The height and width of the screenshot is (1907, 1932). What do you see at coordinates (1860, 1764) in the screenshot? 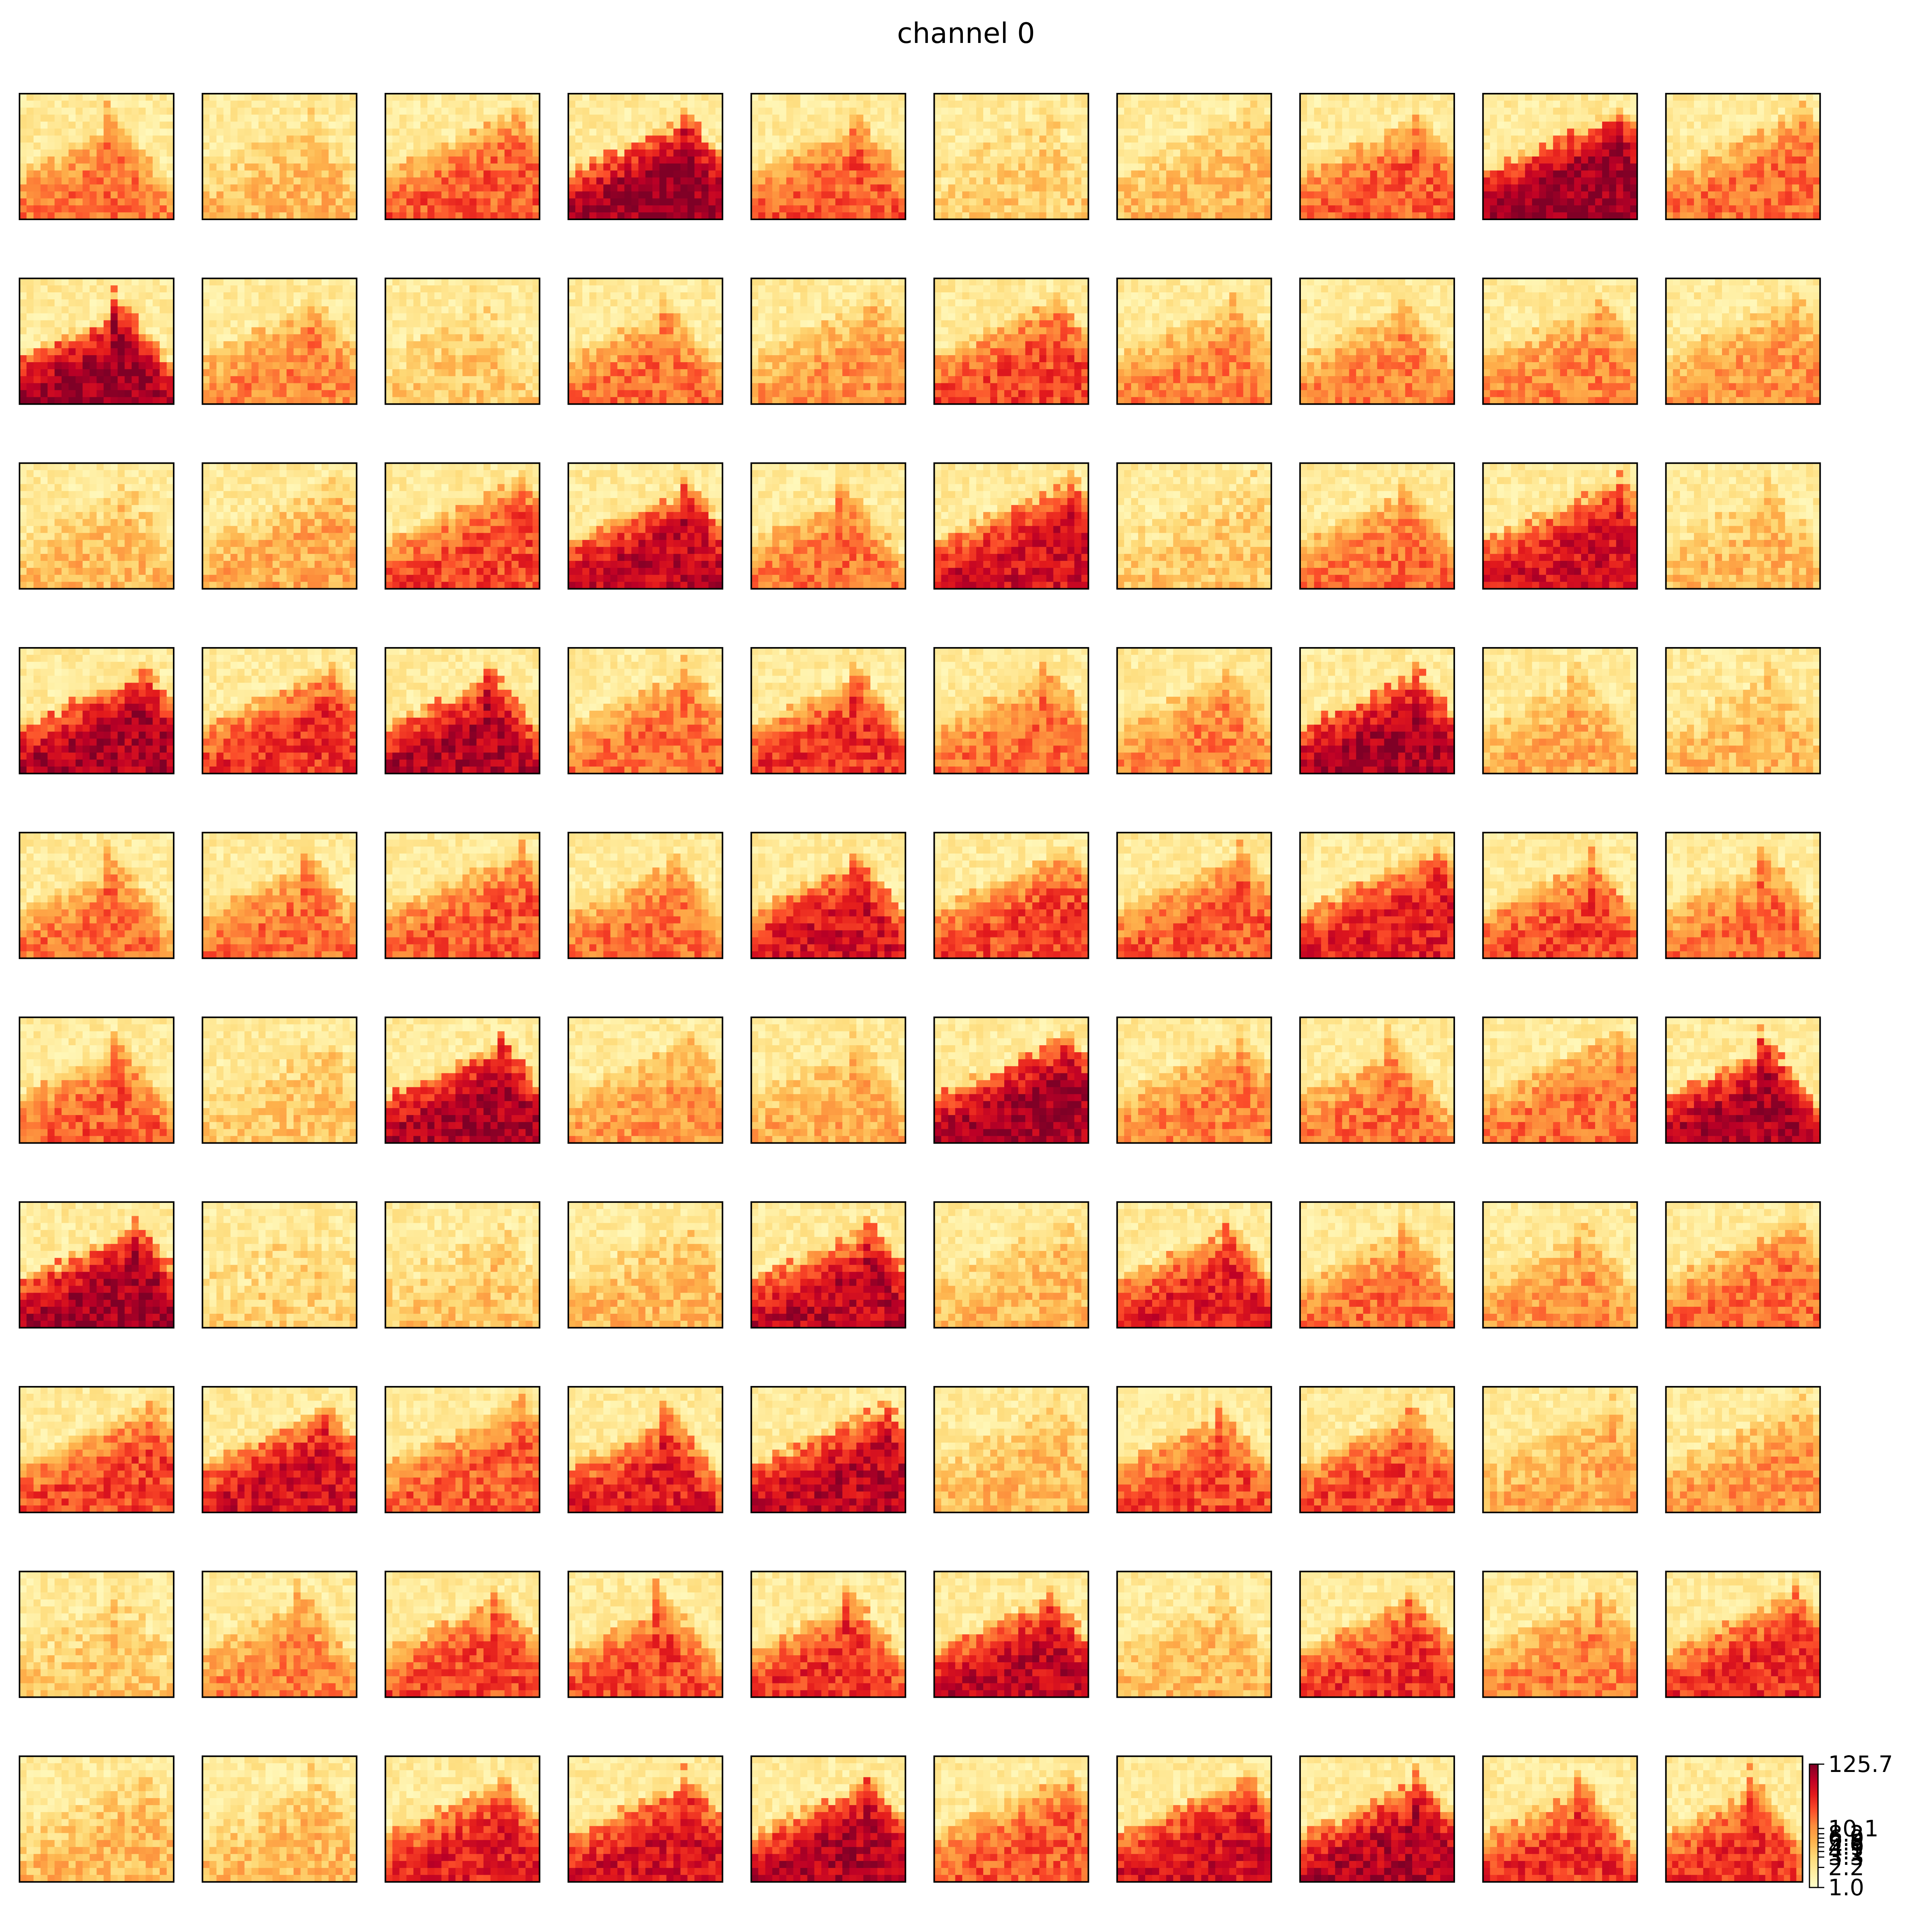
I see `colorbar-tick-label: 125.7` at bounding box center [1860, 1764].